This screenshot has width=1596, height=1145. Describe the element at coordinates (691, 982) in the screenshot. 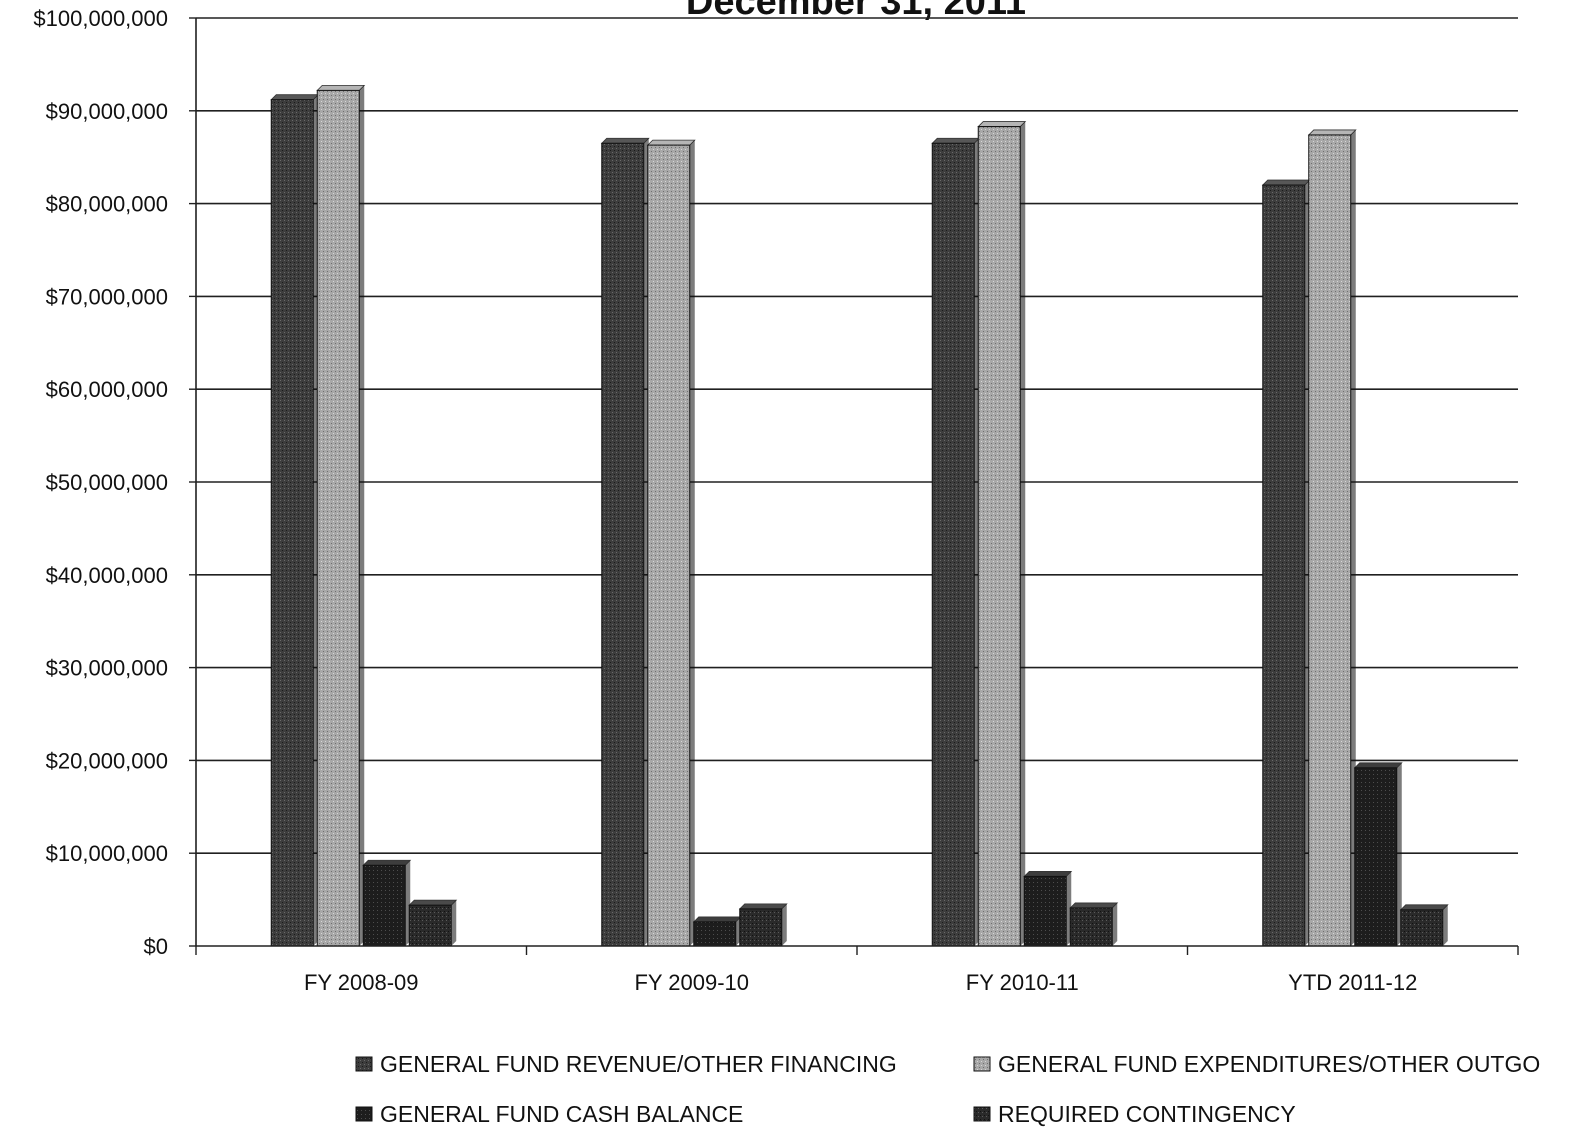

I see `x-tick-label: FY 2009-10` at that location.